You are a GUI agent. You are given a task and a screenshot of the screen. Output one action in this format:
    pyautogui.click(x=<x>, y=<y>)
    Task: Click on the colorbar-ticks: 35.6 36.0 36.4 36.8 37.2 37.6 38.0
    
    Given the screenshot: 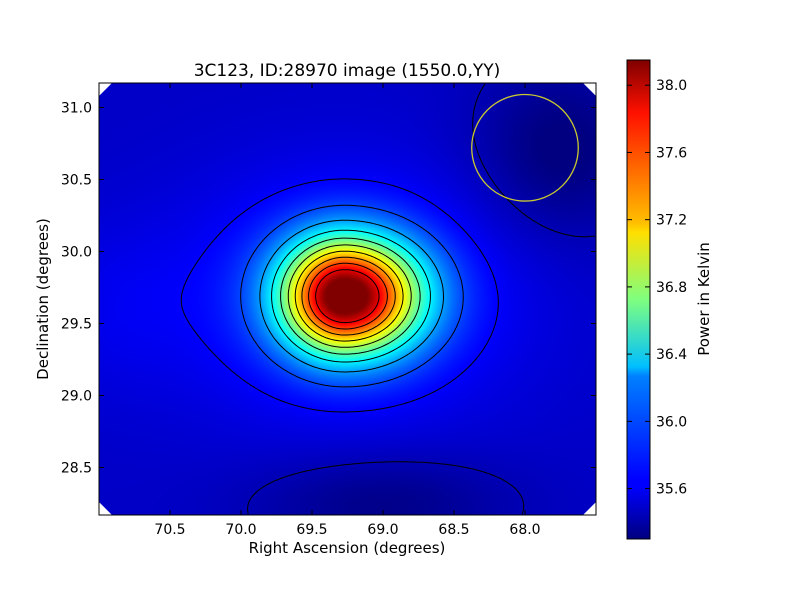 What is the action you would take?
    pyautogui.click(x=657, y=288)
    